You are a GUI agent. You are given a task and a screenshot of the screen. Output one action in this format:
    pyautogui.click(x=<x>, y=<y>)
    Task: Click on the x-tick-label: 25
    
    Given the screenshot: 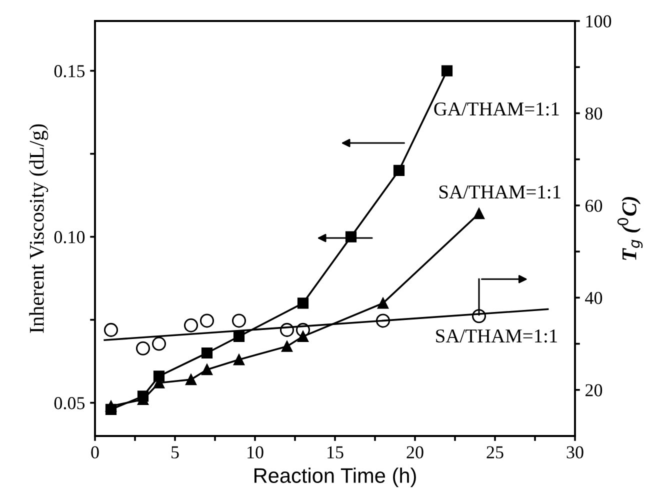 What is the action you would take?
    pyautogui.click(x=495, y=452)
    